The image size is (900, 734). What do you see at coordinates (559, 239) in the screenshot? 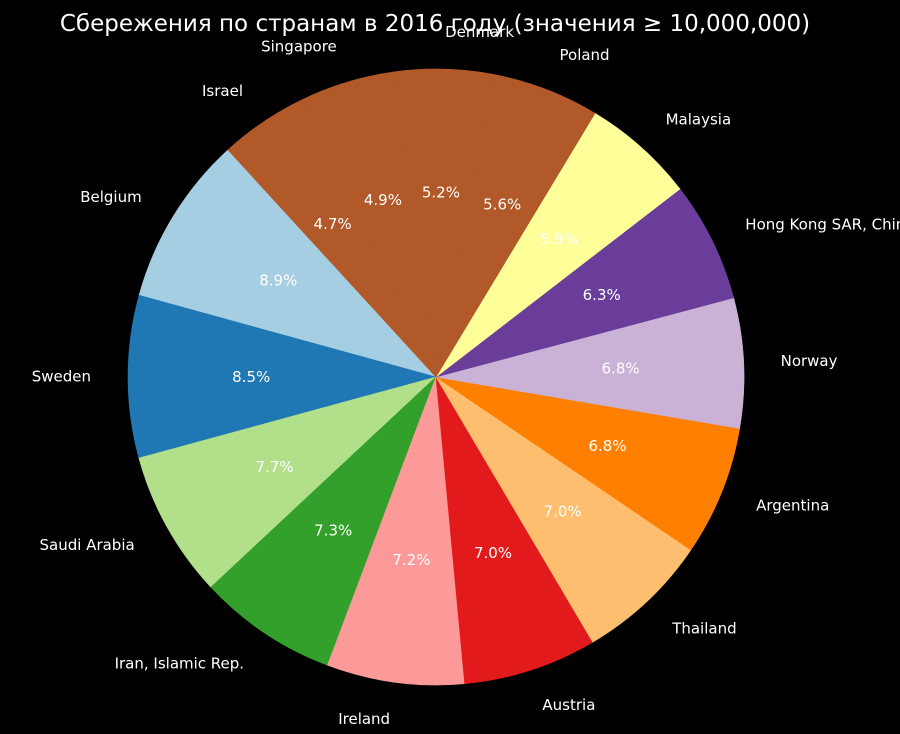
I see `slice-percent-malaysia: 5.9%` at bounding box center [559, 239].